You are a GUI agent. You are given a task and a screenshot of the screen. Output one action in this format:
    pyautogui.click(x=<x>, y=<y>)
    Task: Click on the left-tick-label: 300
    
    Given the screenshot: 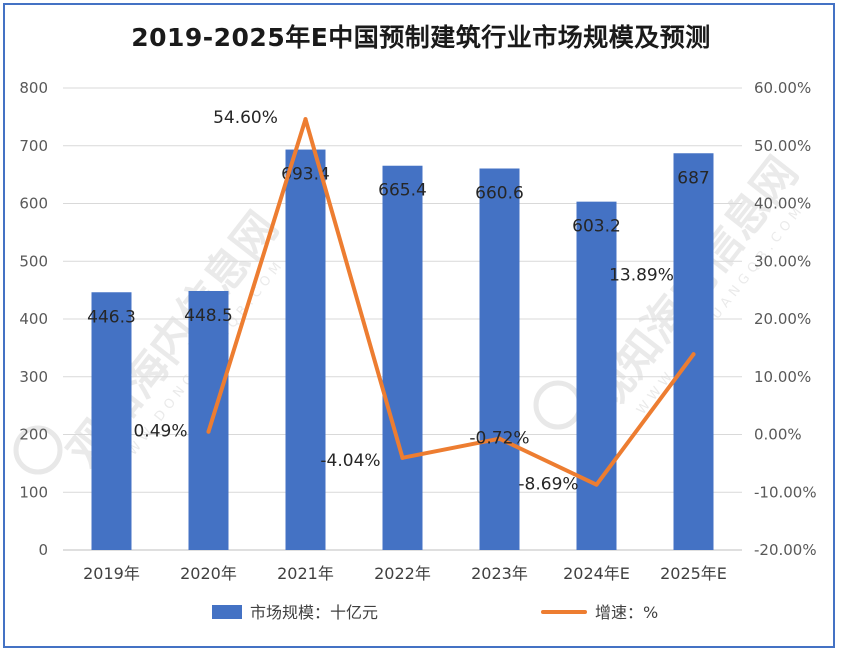 What is the action you would take?
    pyautogui.click(x=33, y=377)
    